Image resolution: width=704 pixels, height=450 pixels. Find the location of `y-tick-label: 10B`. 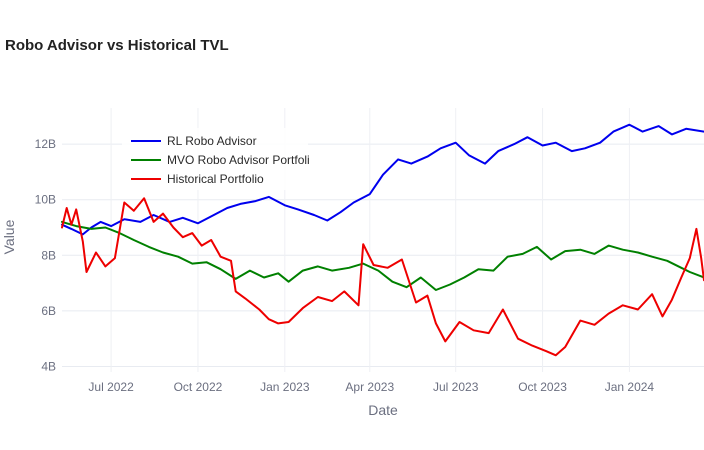

y-tick-label: 10B is located at coordinates (45, 200).